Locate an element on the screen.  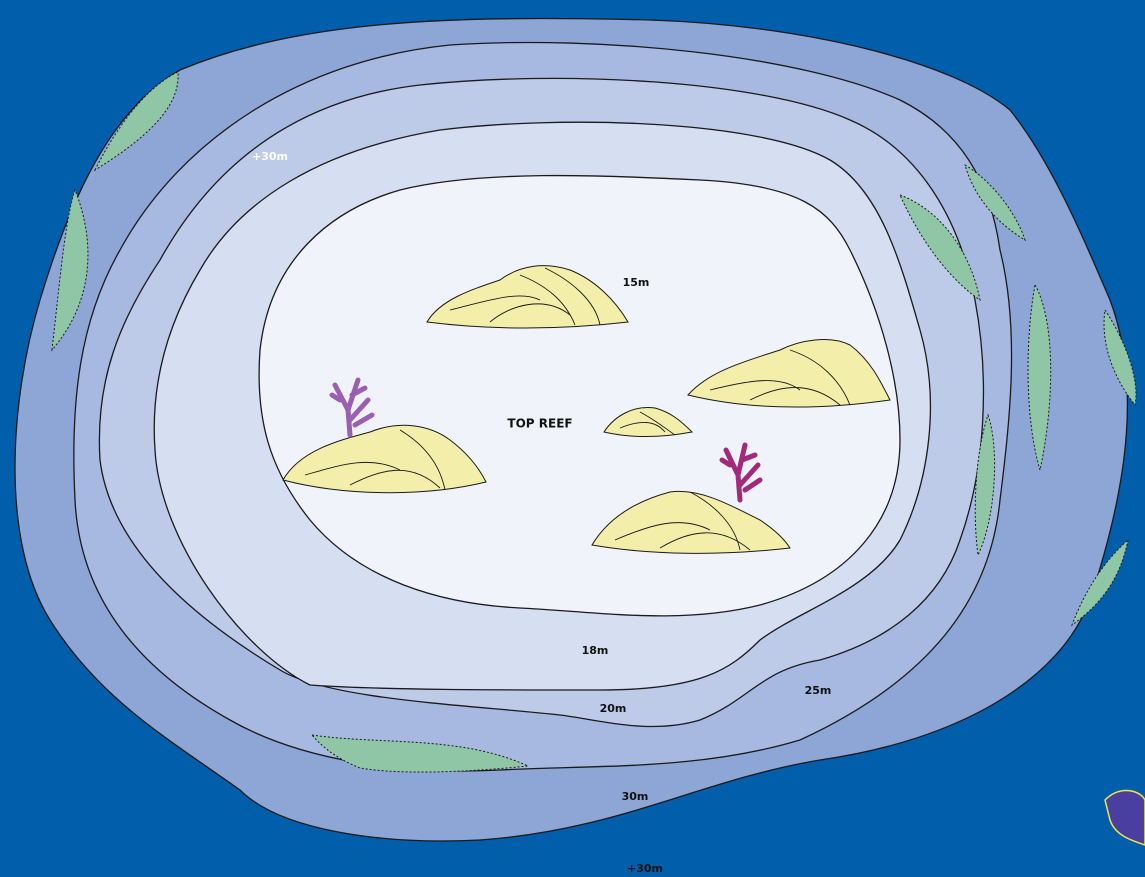
corals is located at coordinates (546, 440).